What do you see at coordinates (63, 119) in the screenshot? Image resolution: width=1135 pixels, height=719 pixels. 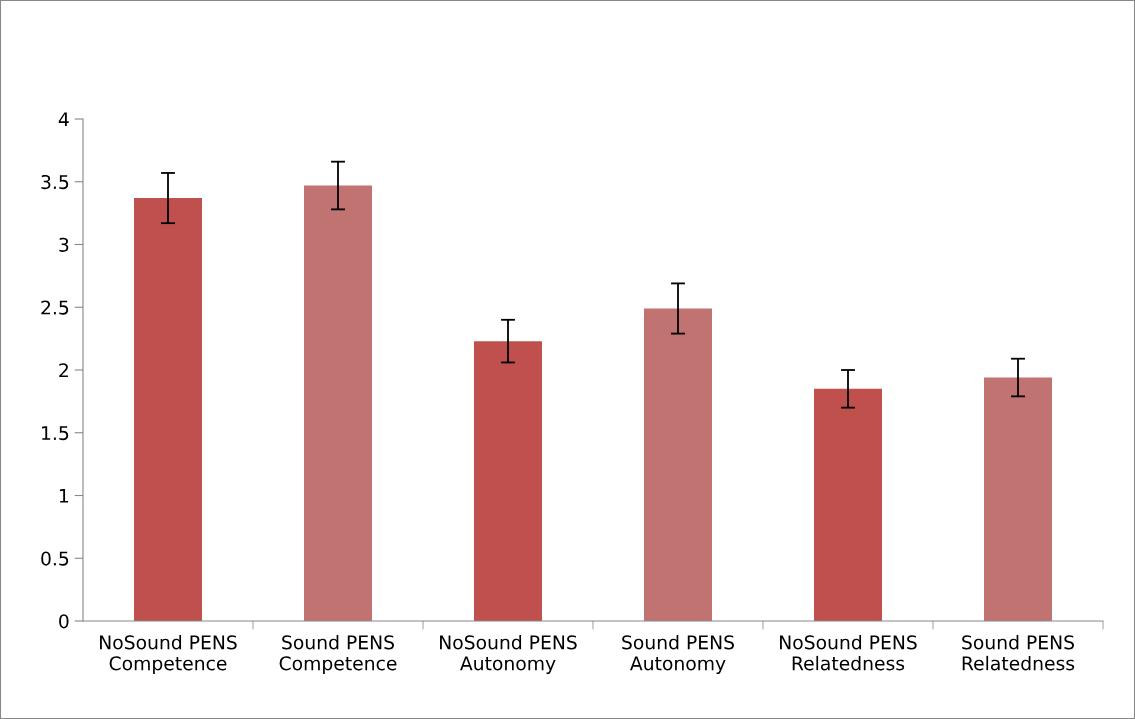 I see `y-tick-label: 4` at bounding box center [63, 119].